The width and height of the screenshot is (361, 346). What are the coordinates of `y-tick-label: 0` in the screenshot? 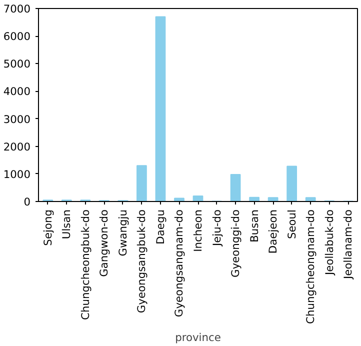 It's located at (27, 202).